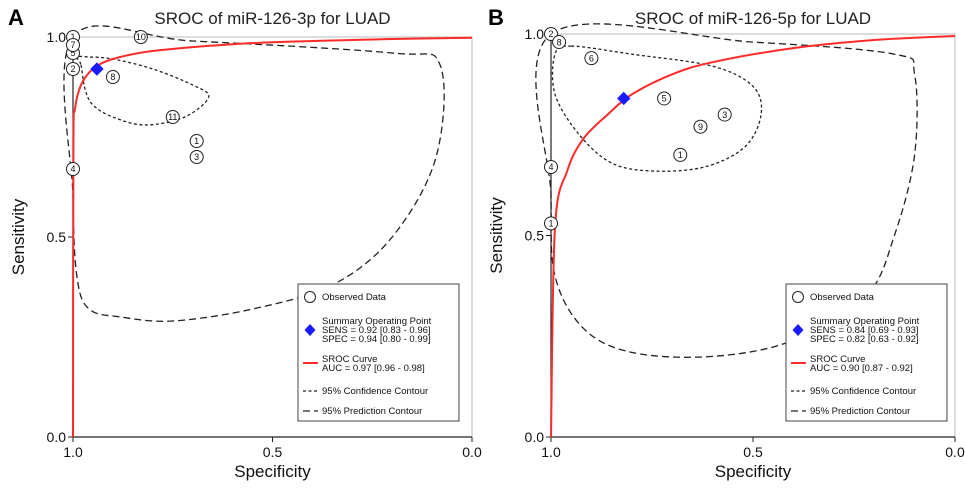 This screenshot has height=490, width=965. What do you see at coordinates (753, 18) in the screenshot?
I see `chart-title: SROC of miR-126-5p for LUAD` at bounding box center [753, 18].